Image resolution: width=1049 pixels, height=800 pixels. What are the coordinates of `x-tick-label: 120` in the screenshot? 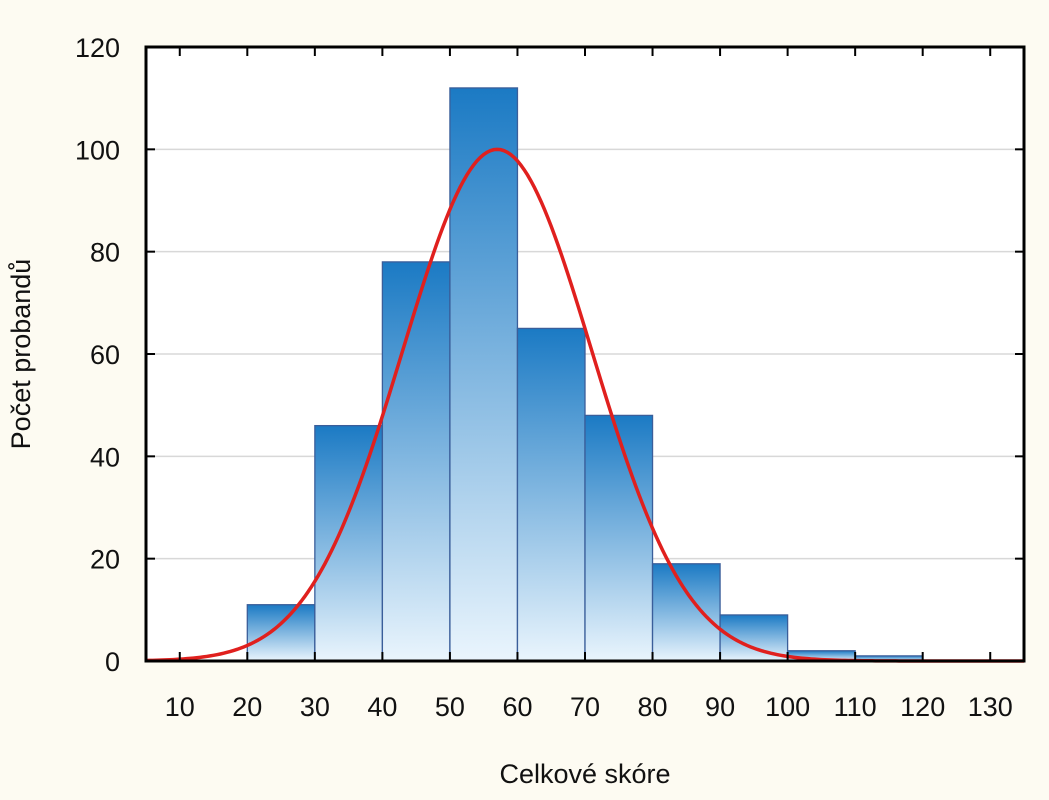 It's located at (922, 707).